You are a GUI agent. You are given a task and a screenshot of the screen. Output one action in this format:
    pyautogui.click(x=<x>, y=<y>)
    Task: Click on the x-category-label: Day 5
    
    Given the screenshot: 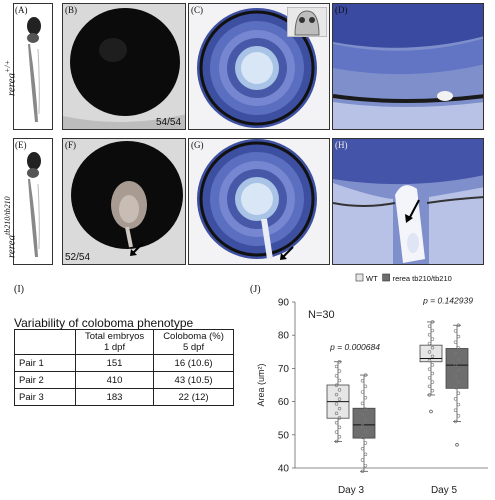 What is the action you would take?
    pyautogui.click(x=444, y=490)
    